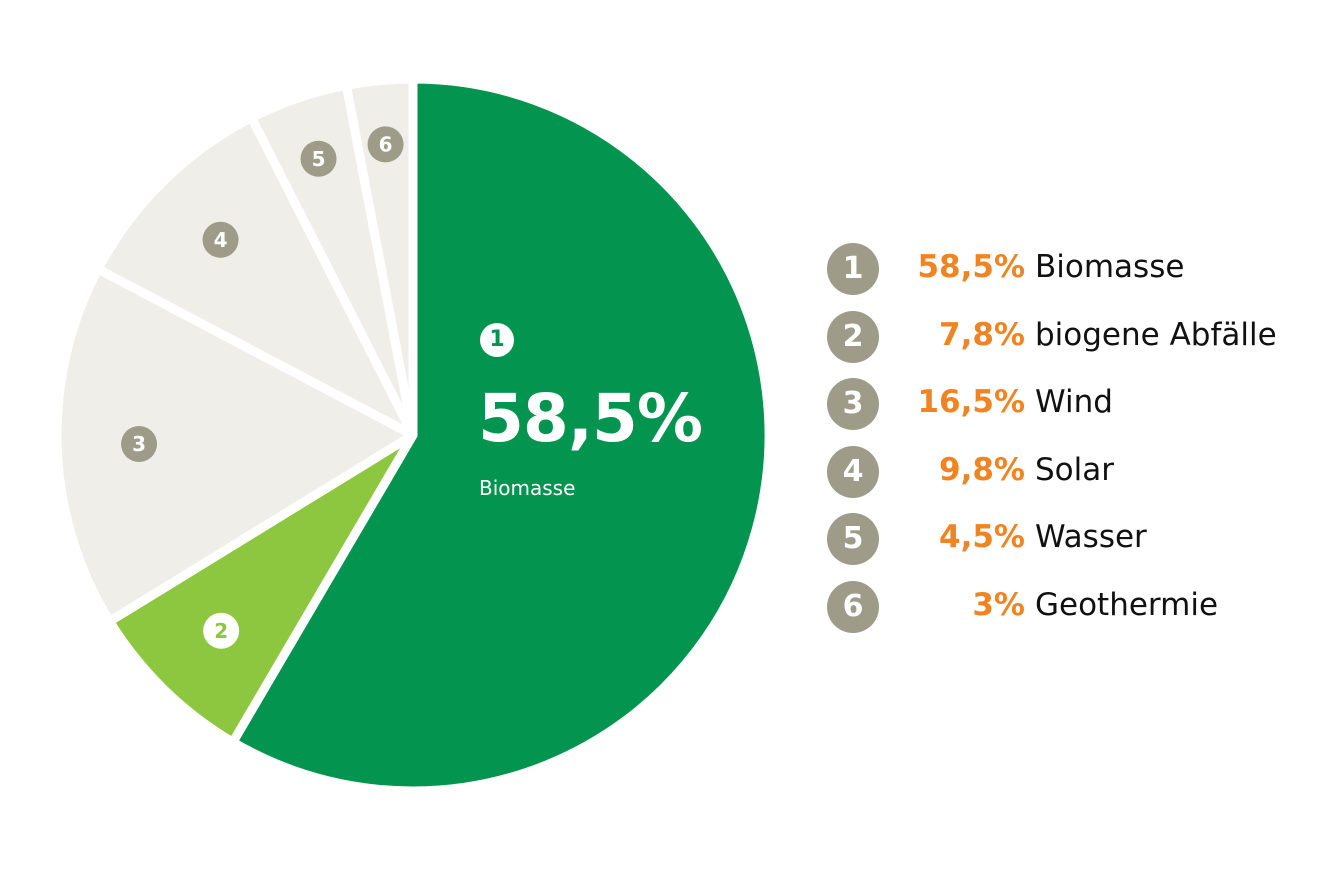  I want to click on slice-badge-number: 6, so click(386, 144).